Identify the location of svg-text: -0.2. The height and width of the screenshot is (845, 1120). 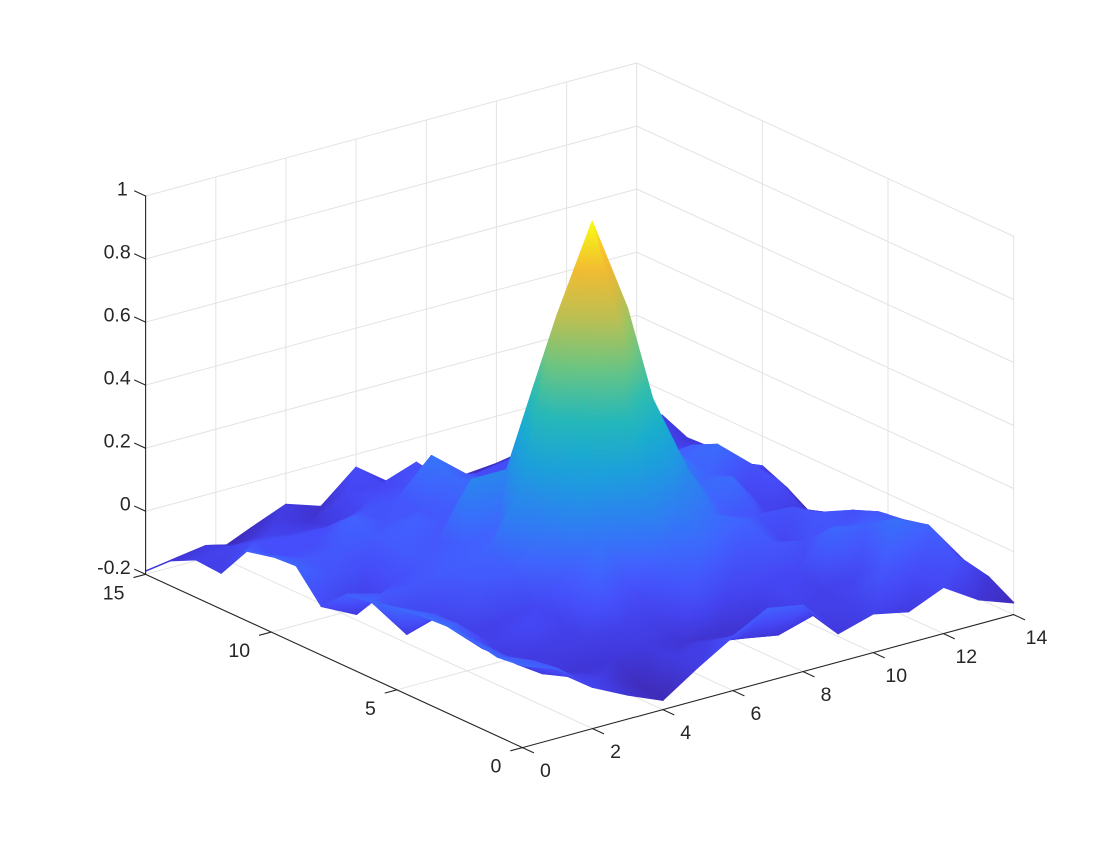
(114, 568).